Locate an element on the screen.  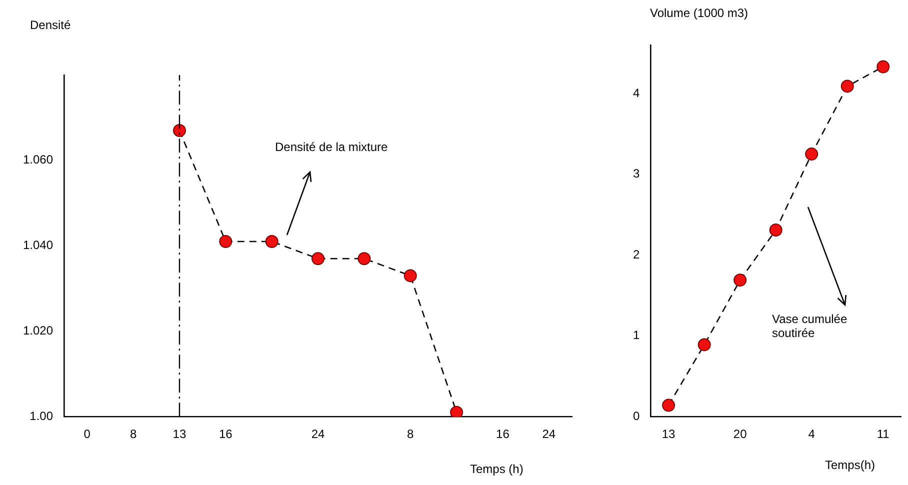
y-tick-label: 3 is located at coordinates (636, 173).